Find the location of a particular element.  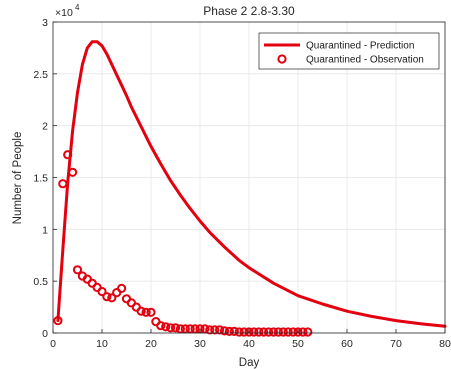

legend-box is located at coordinates (349, 51).